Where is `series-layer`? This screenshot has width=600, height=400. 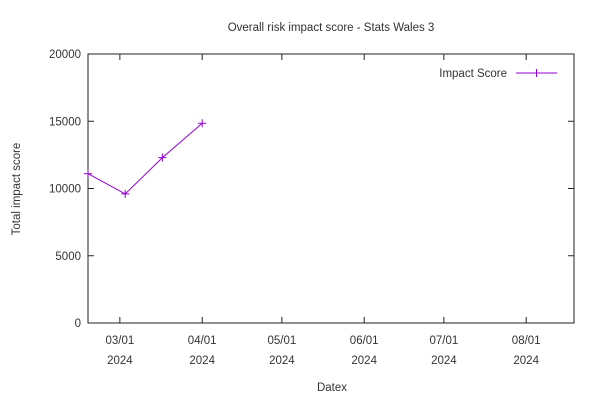 series-layer is located at coordinates (145, 158).